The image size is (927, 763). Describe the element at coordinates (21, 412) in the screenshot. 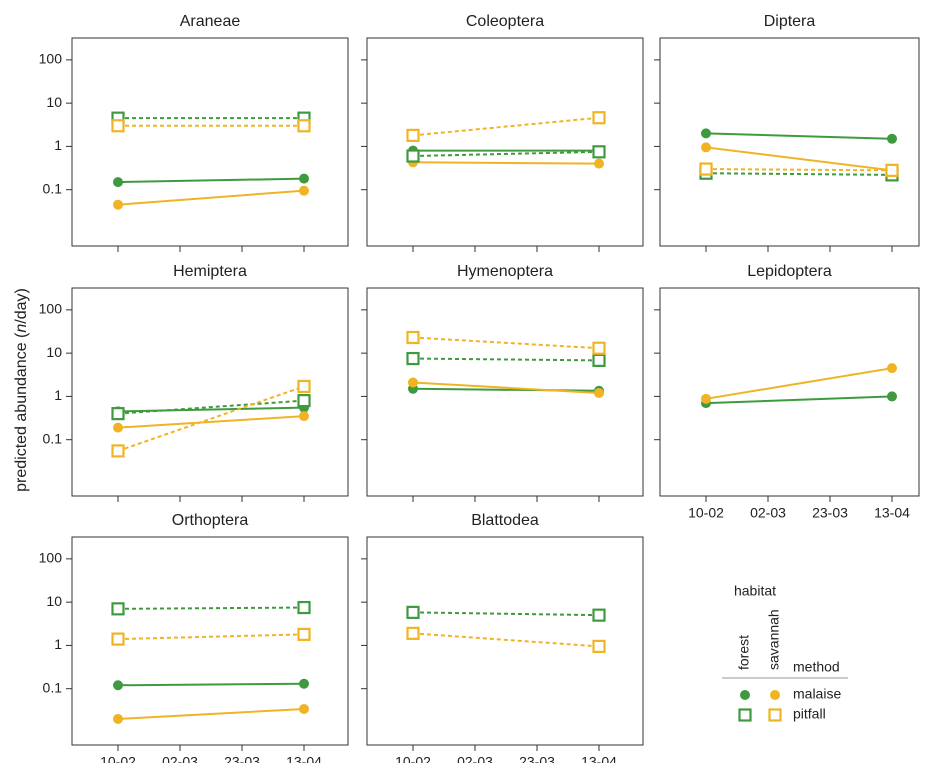

I see `y-label-part: predicted abundance (` at that location.